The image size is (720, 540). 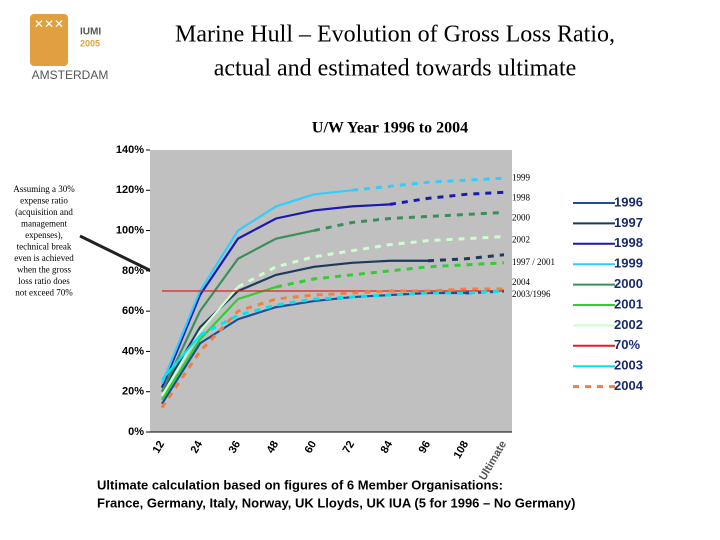 What do you see at coordinates (197, 446) in the screenshot?
I see `x-tick-label: 24` at bounding box center [197, 446].